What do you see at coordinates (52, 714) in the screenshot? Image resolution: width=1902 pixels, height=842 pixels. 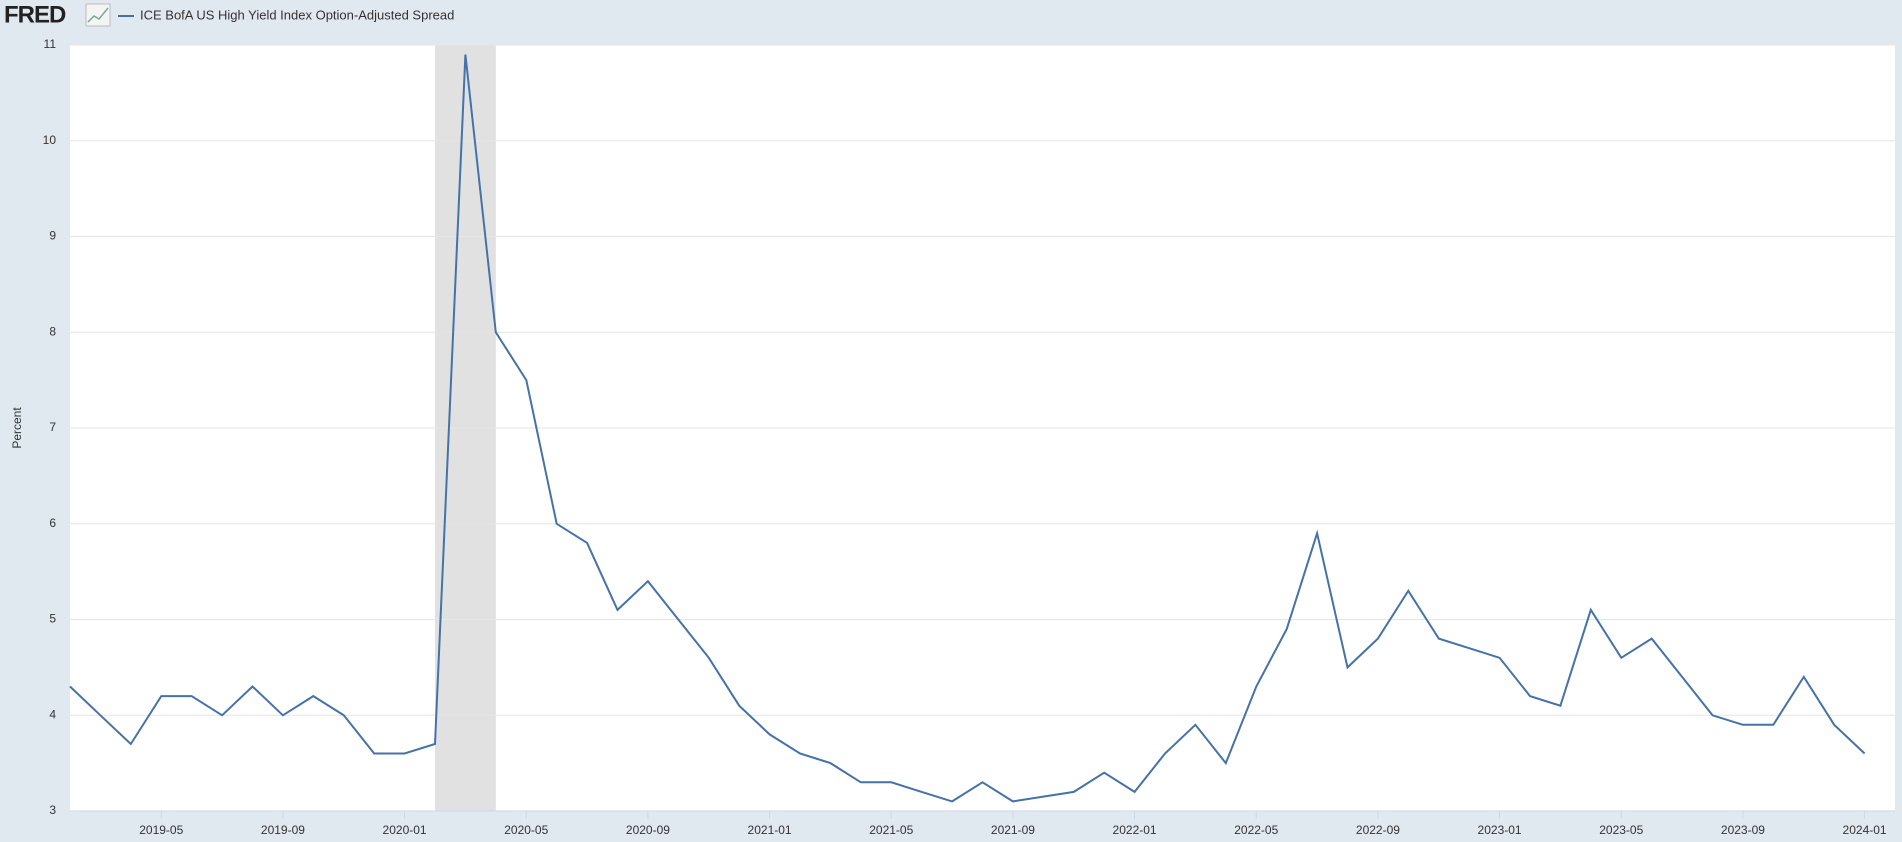 I see `y-tick-label: 4` at bounding box center [52, 714].